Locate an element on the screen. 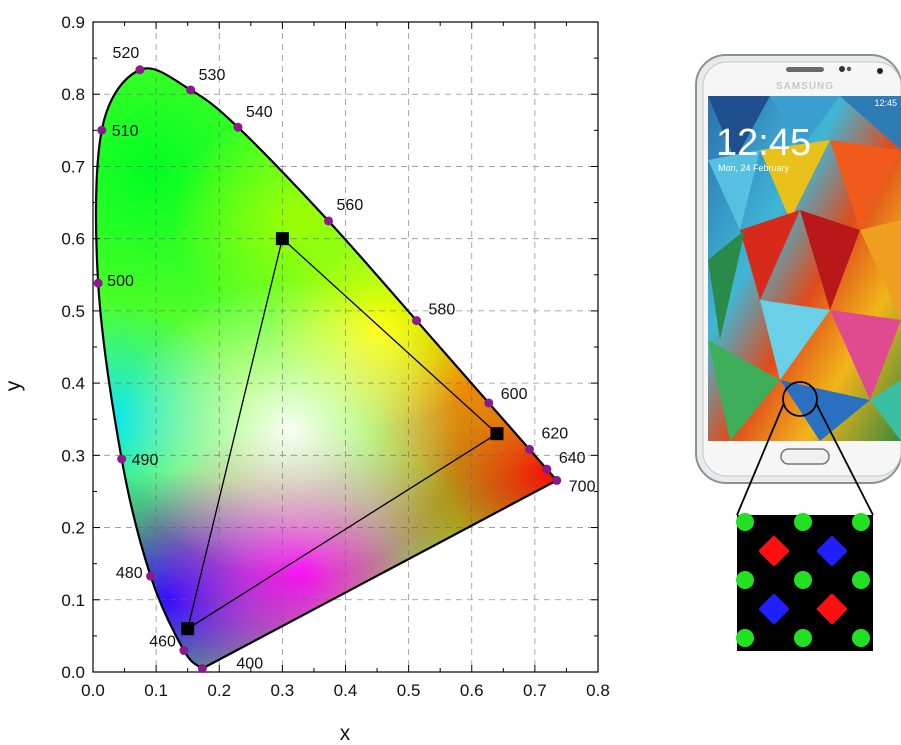 The height and width of the screenshot is (745, 901). x-tick-label: 0.0 is located at coordinates (93, 690).